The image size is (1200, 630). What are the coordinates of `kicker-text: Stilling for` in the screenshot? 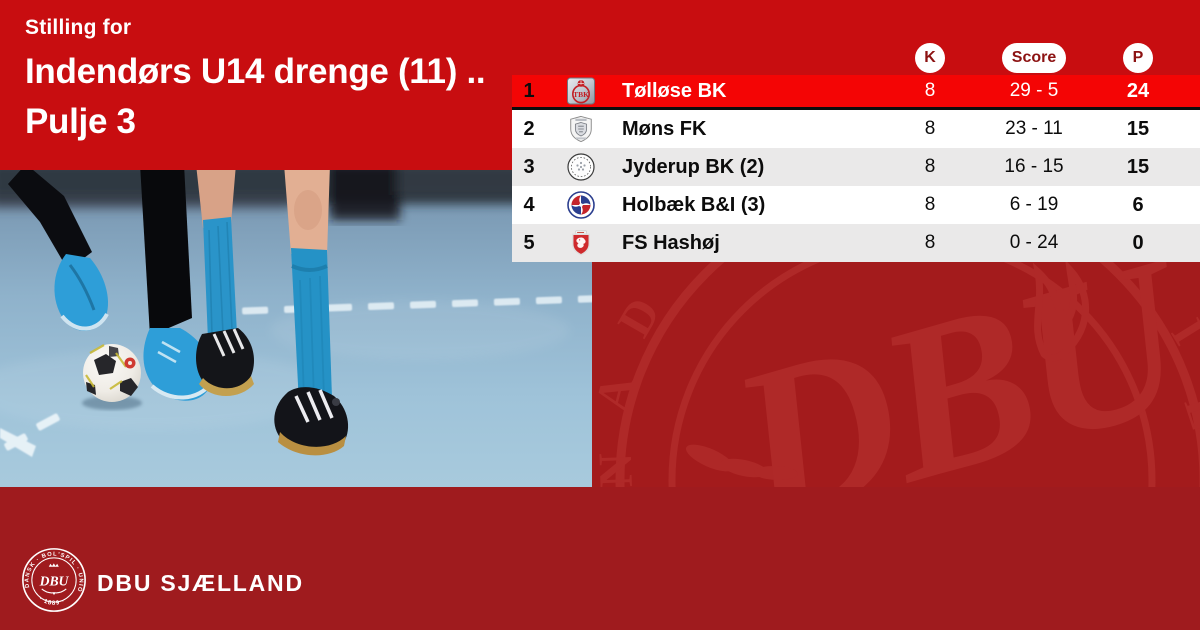 It's located at (78, 27).